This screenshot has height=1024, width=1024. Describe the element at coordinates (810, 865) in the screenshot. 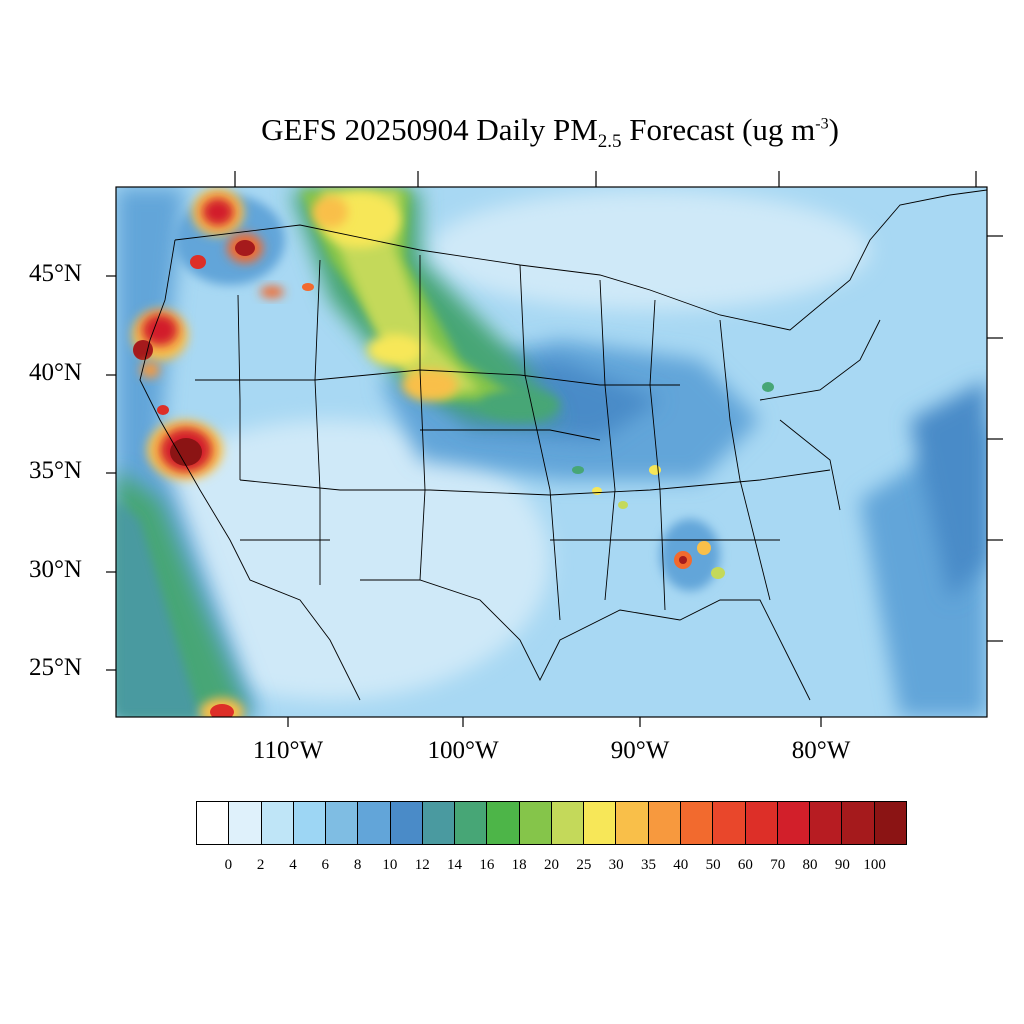

I see `colorbar-label: 80` at that location.